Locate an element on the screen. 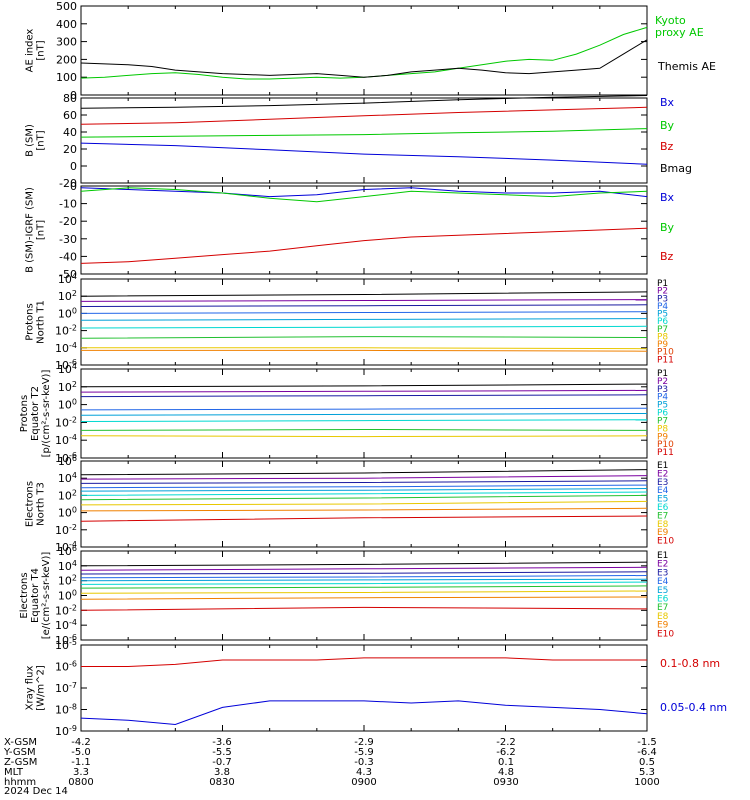 This screenshot has height=800, width=750. series-line-p9 is located at coordinates (364, 350).